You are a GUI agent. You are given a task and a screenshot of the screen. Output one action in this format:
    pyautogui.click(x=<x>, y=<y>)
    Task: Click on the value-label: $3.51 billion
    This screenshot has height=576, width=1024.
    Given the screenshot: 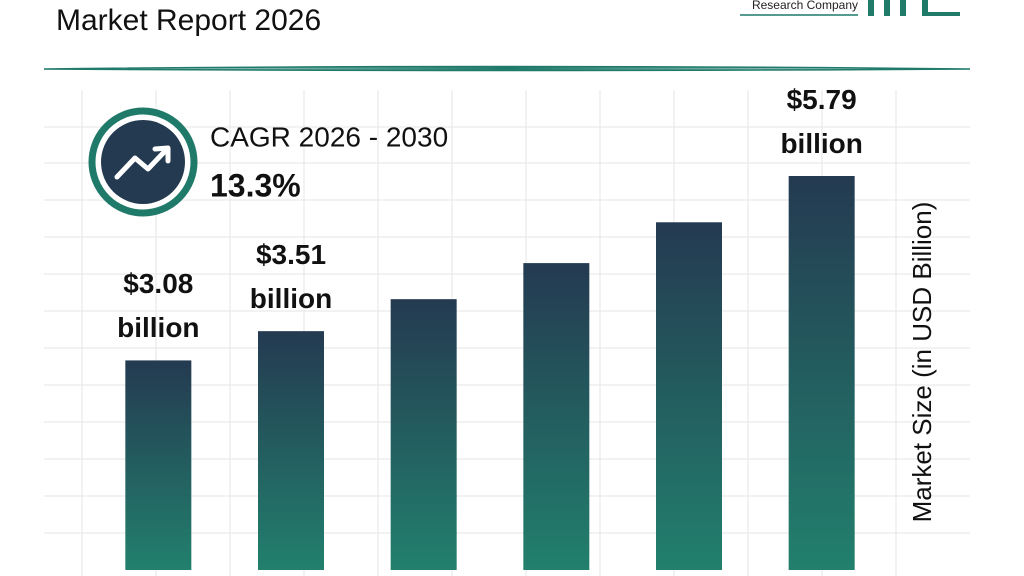 What is the action you would take?
    pyautogui.click(x=291, y=277)
    